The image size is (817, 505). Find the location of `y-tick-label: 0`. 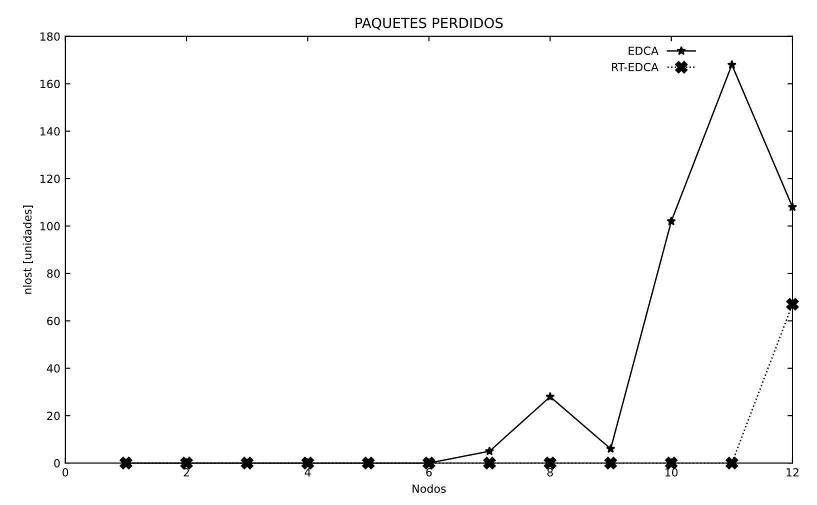

y-tick-label: 0 is located at coordinates (57, 463).